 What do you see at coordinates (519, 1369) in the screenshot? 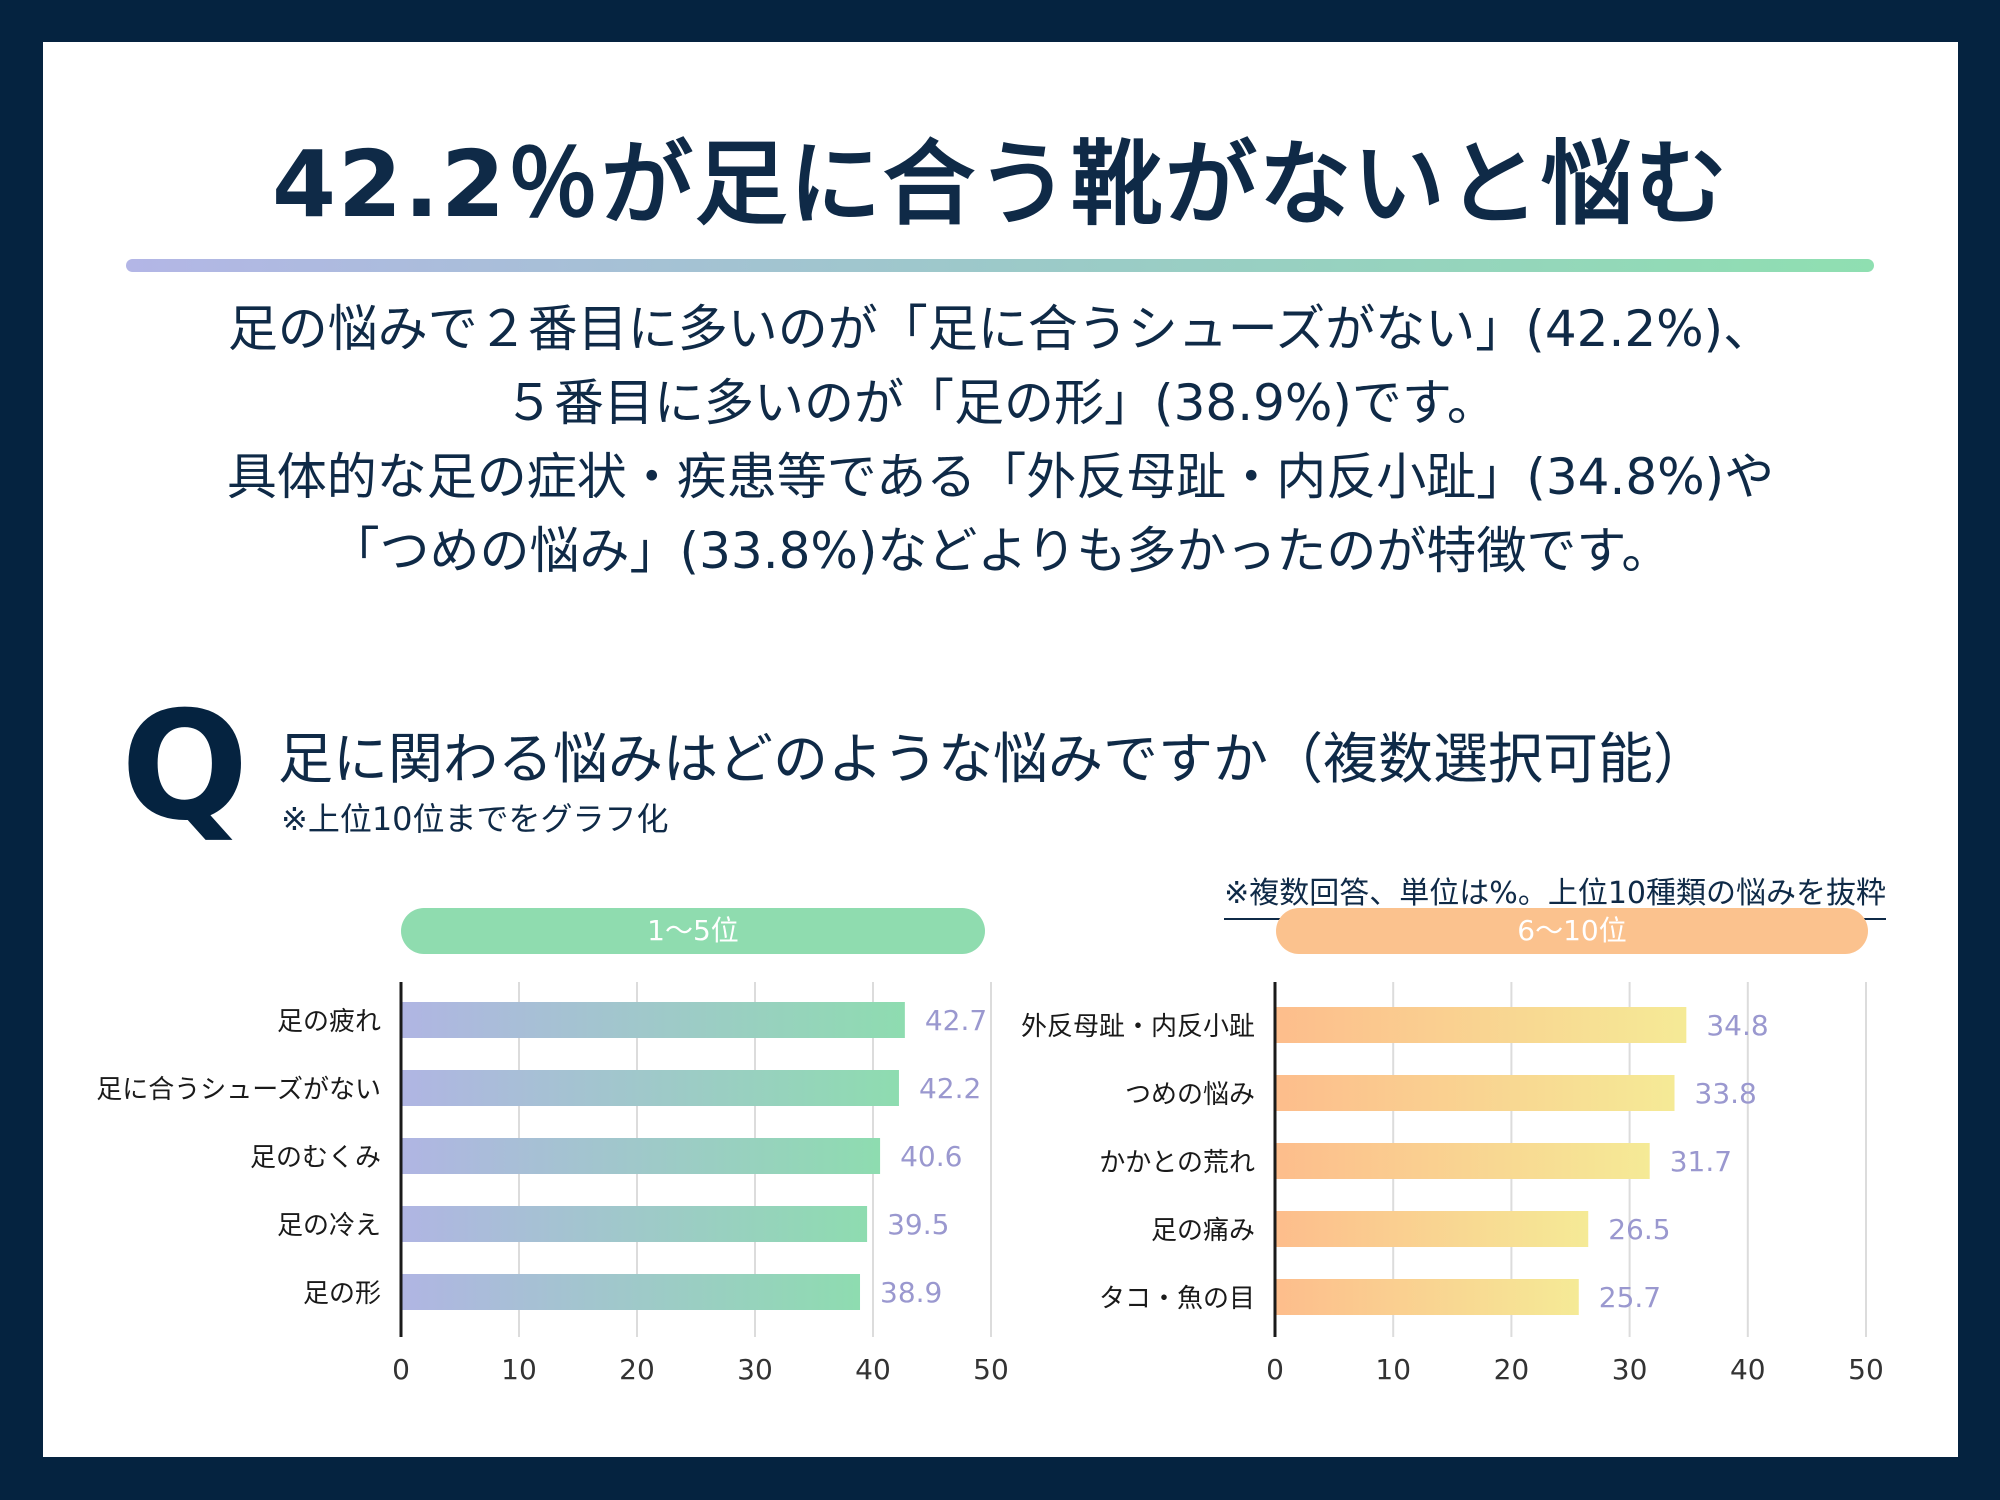
I see `left-tick-label-1: 10` at bounding box center [519, 1369].